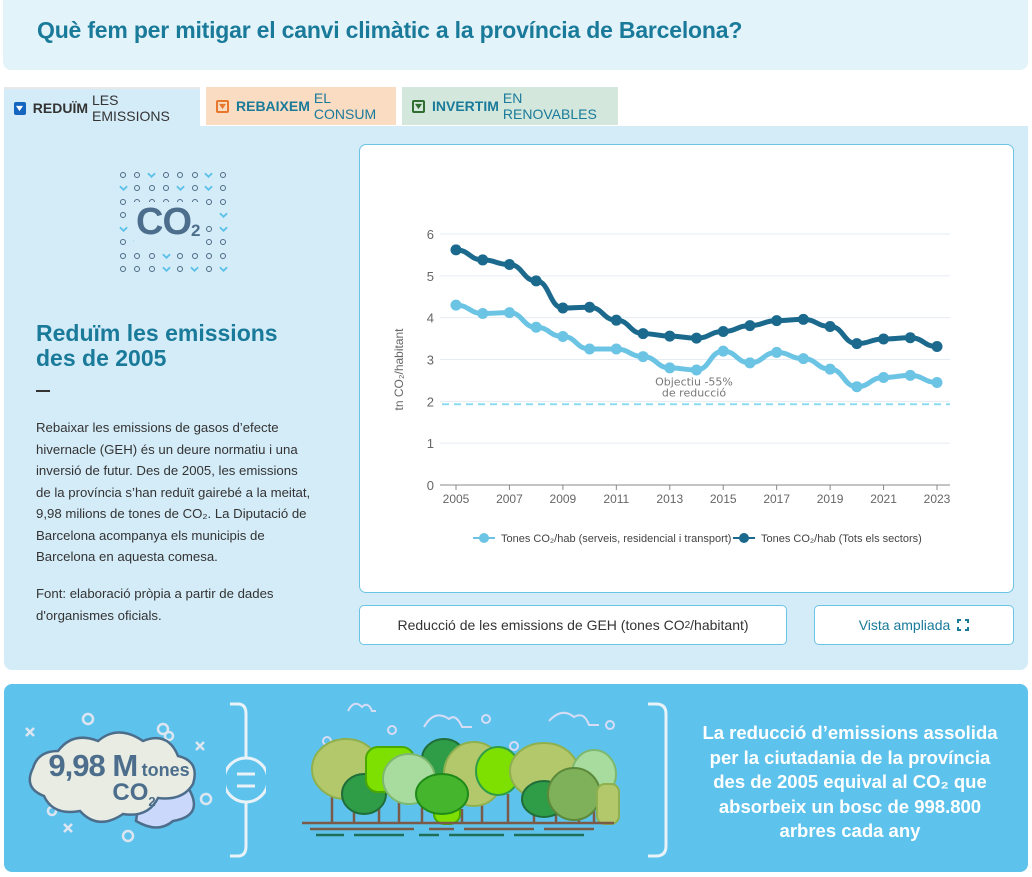  I want to click on x-tick-label: 2015, so click(723, 499).